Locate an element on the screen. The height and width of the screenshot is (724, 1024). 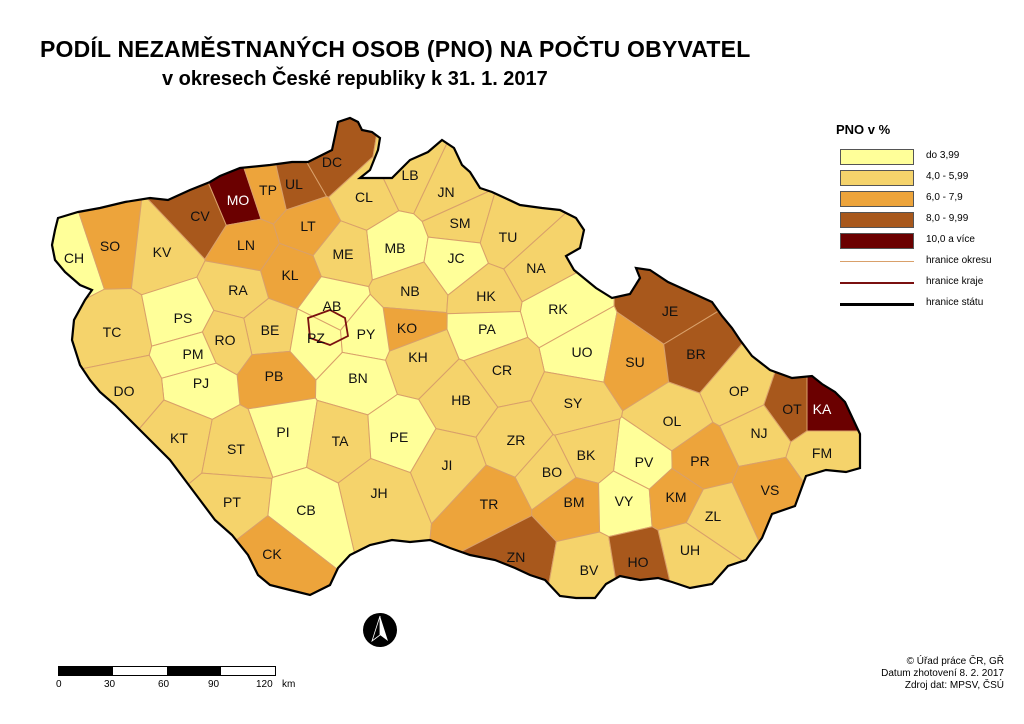
legend-class-2: 4,0 - 5,99 is located at coordinates (921, 178).